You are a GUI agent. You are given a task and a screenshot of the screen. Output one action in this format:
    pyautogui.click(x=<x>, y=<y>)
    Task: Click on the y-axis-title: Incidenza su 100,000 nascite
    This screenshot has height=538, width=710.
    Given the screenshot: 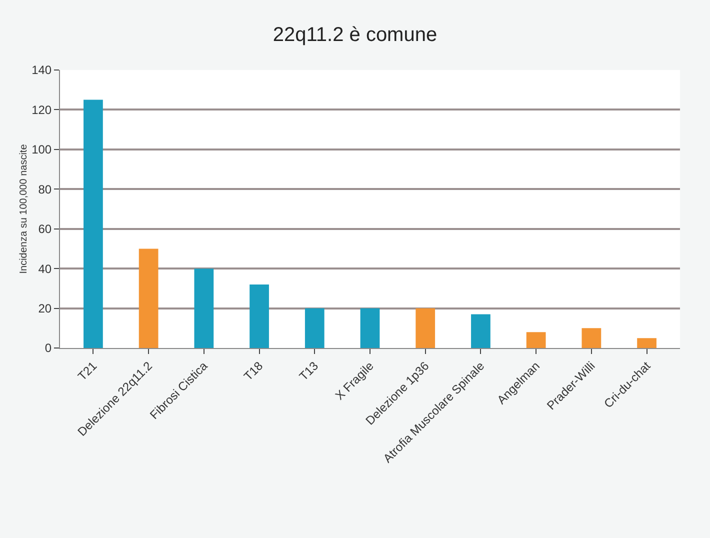 What is the action you would take?
    pyautogui.click(x=24, y=209)
    